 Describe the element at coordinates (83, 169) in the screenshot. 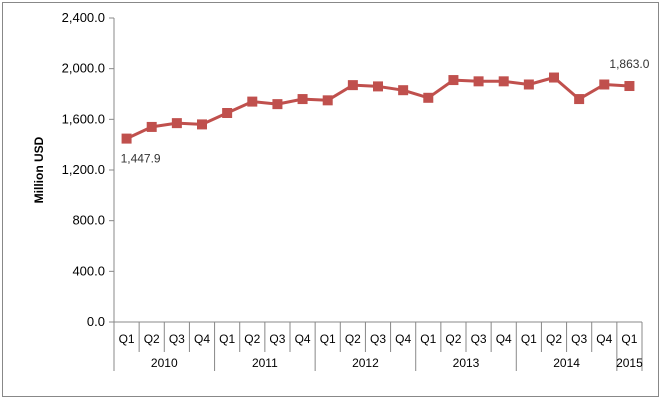

I see `y-tick-label: 1,200.0` at that location.